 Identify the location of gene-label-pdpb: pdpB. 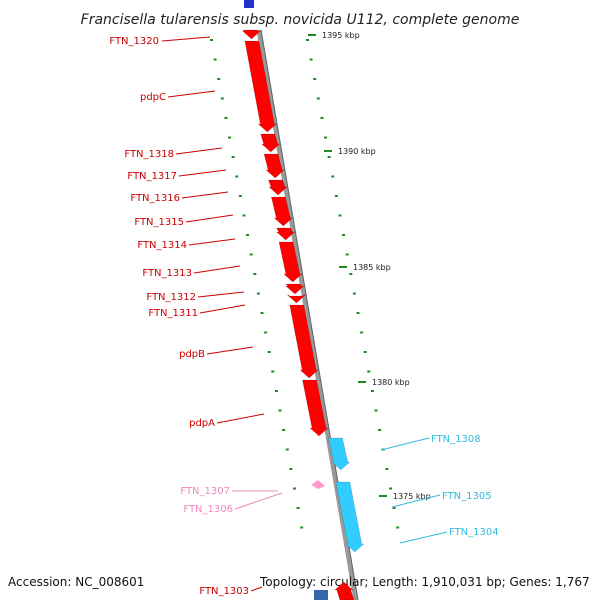
(192, 354).